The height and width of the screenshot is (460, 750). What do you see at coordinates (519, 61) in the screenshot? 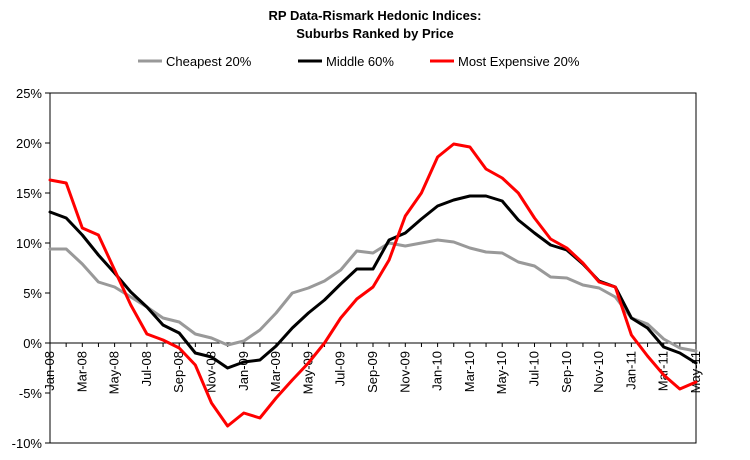
I see `legend-label: Most Expensive 20%` at bounding box center [519, 61].